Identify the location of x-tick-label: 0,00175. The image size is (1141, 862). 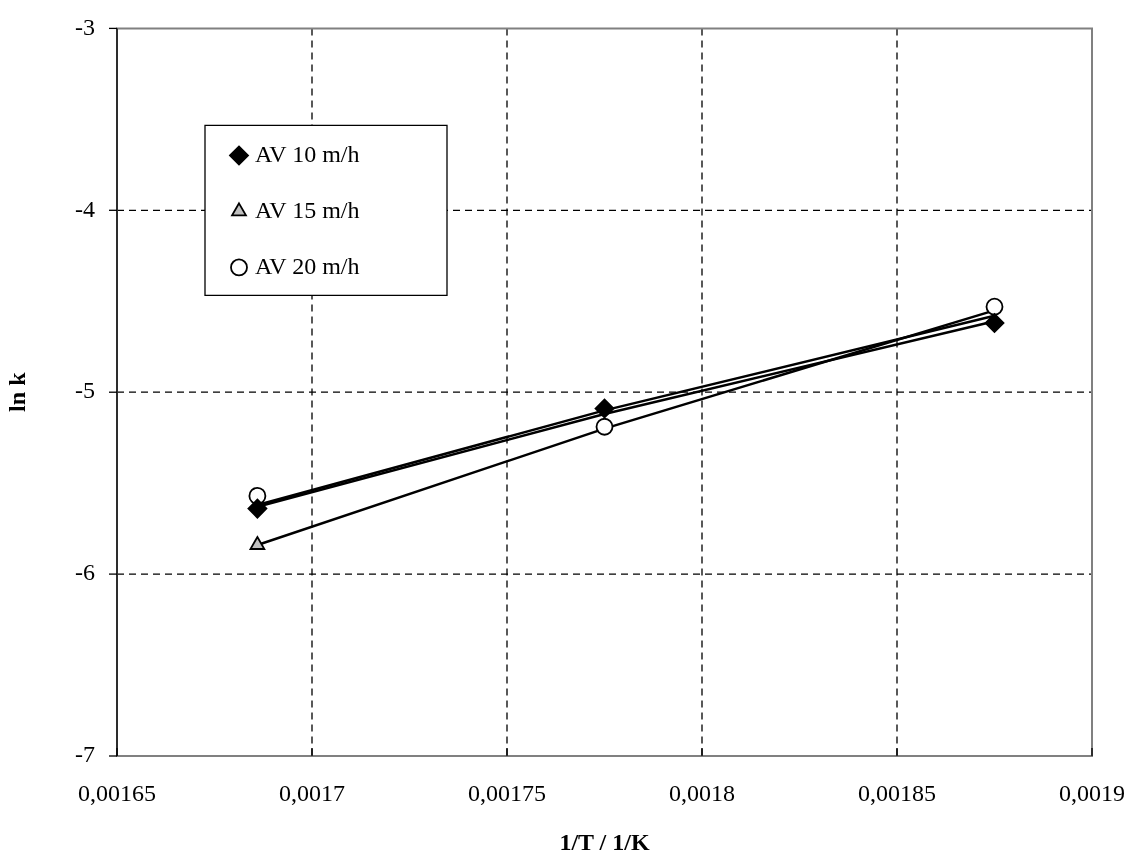
(507, 792).